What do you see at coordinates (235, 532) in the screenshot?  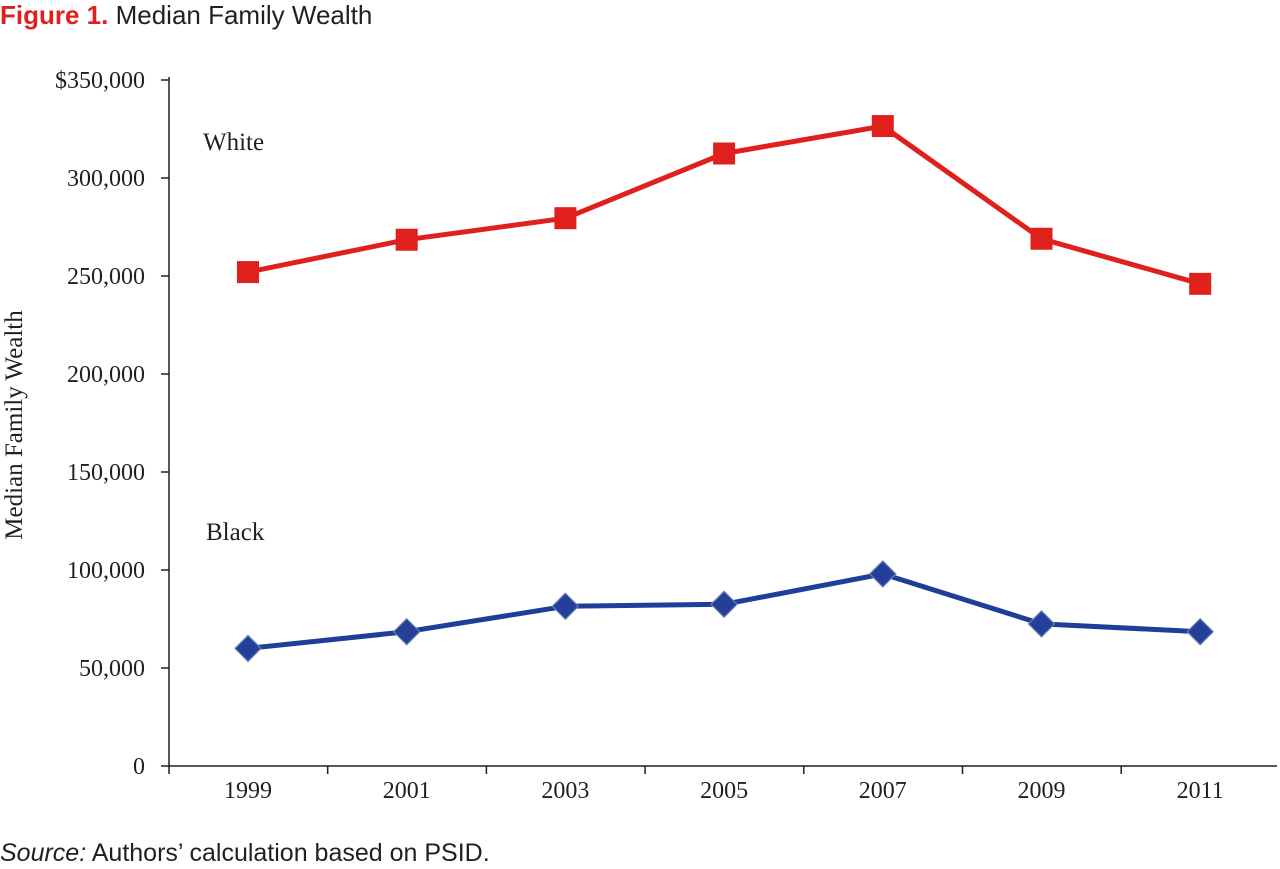 I see `series-label-black: Black` at bounding box center [235, 532].